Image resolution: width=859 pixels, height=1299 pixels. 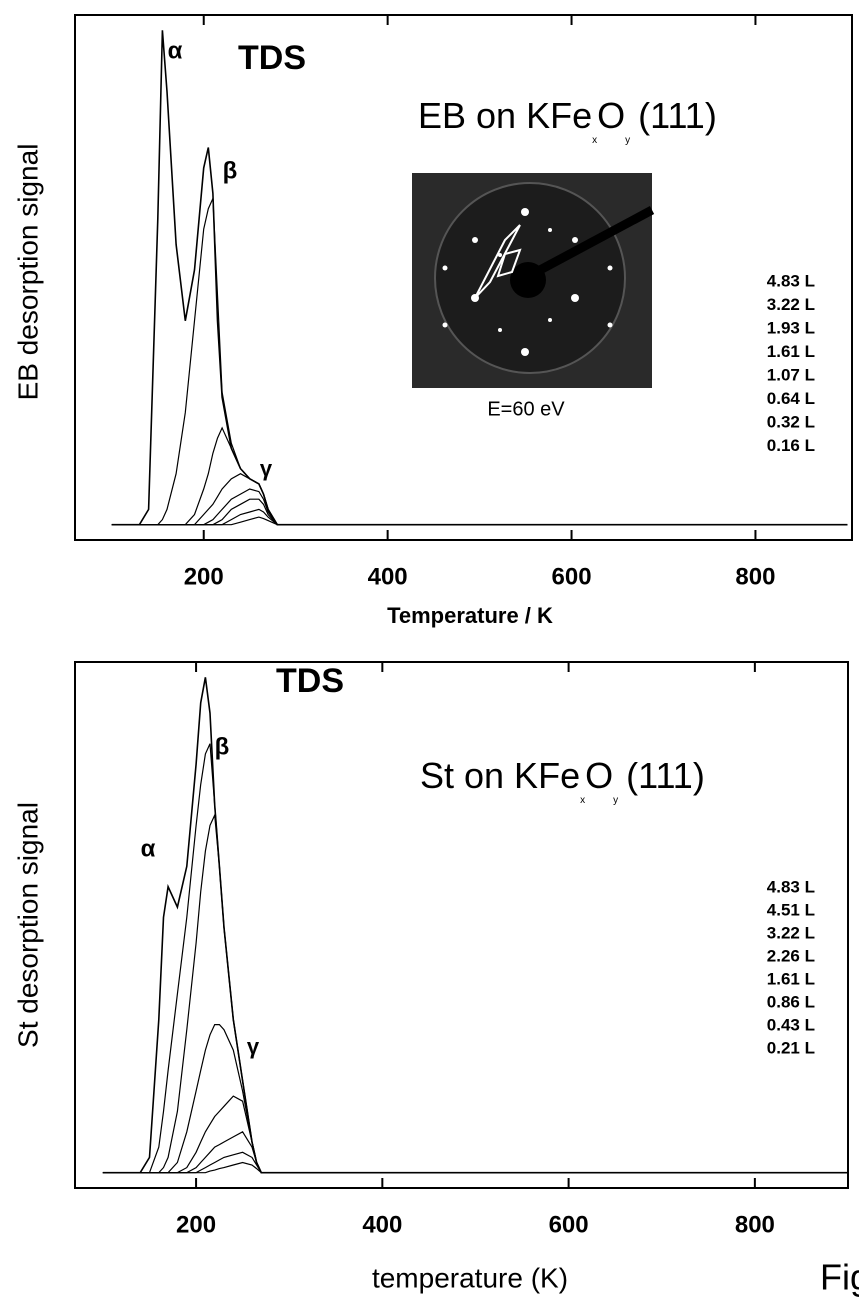 What do you see at coordinates (470, 1277) in the screenshot?
I see `x-axis-label: temperature (K)` at bounding box center [470, 1277].